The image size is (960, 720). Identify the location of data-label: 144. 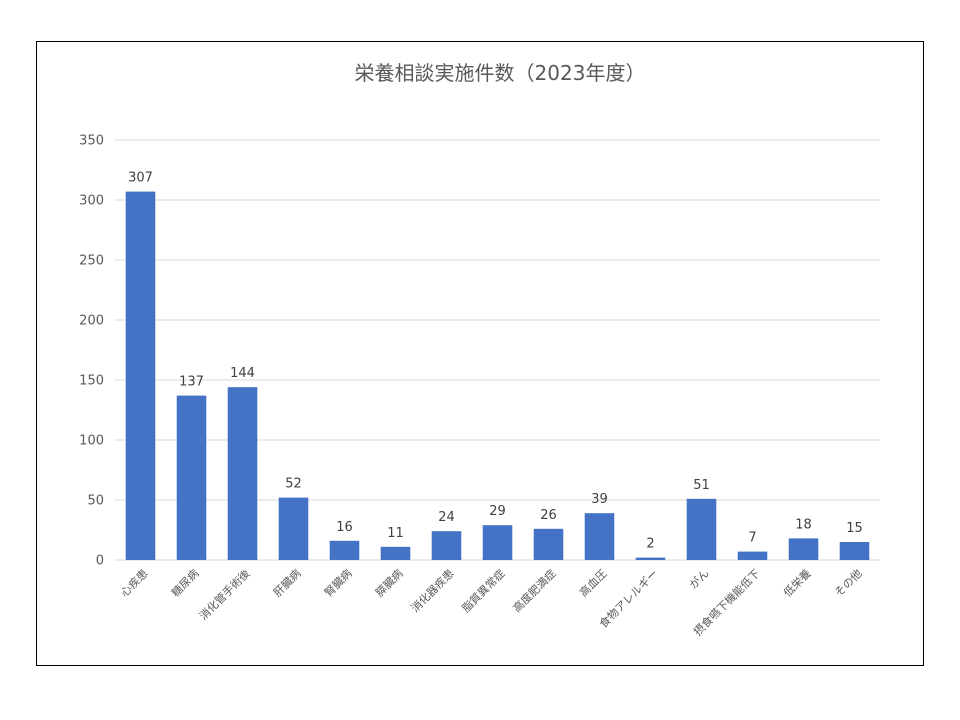
(242, 373).